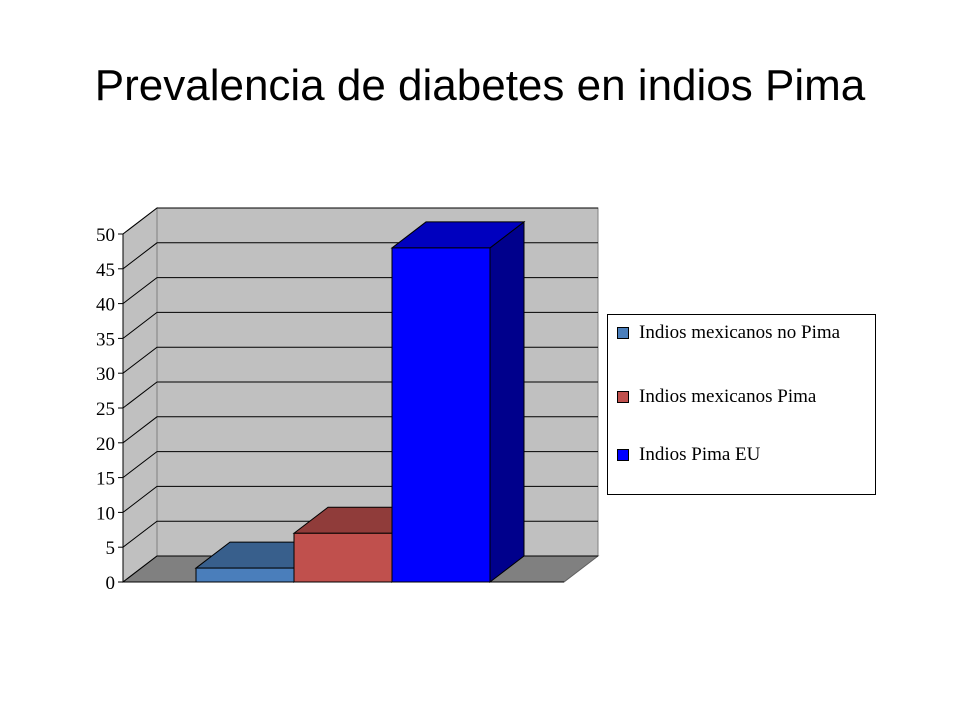 This screenshot has height=720, width=960. Describe the element at coordinates (111, 548) in the screenshot. I see `y-tick-label: 5` at that location.